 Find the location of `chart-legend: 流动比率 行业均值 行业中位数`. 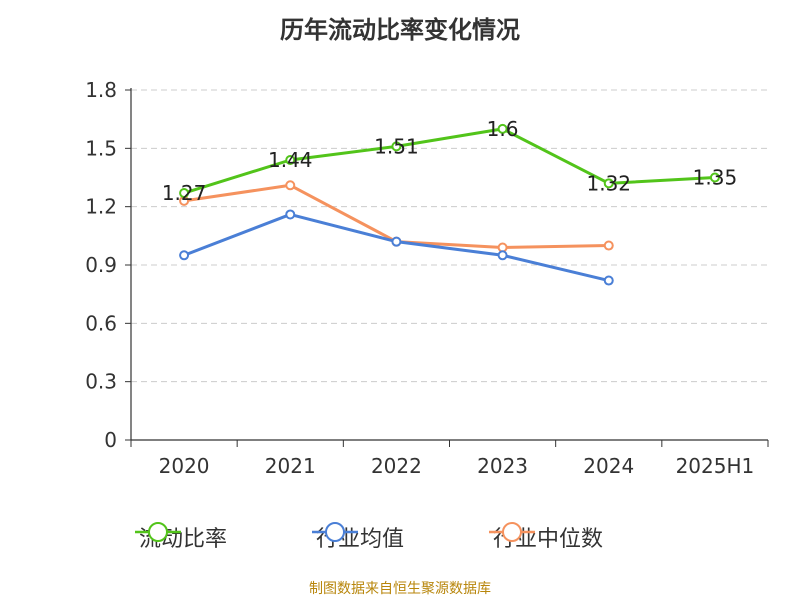

chart-legend: 流动比率 行业均值 行业中位数 is located at coordinates (400, 537).